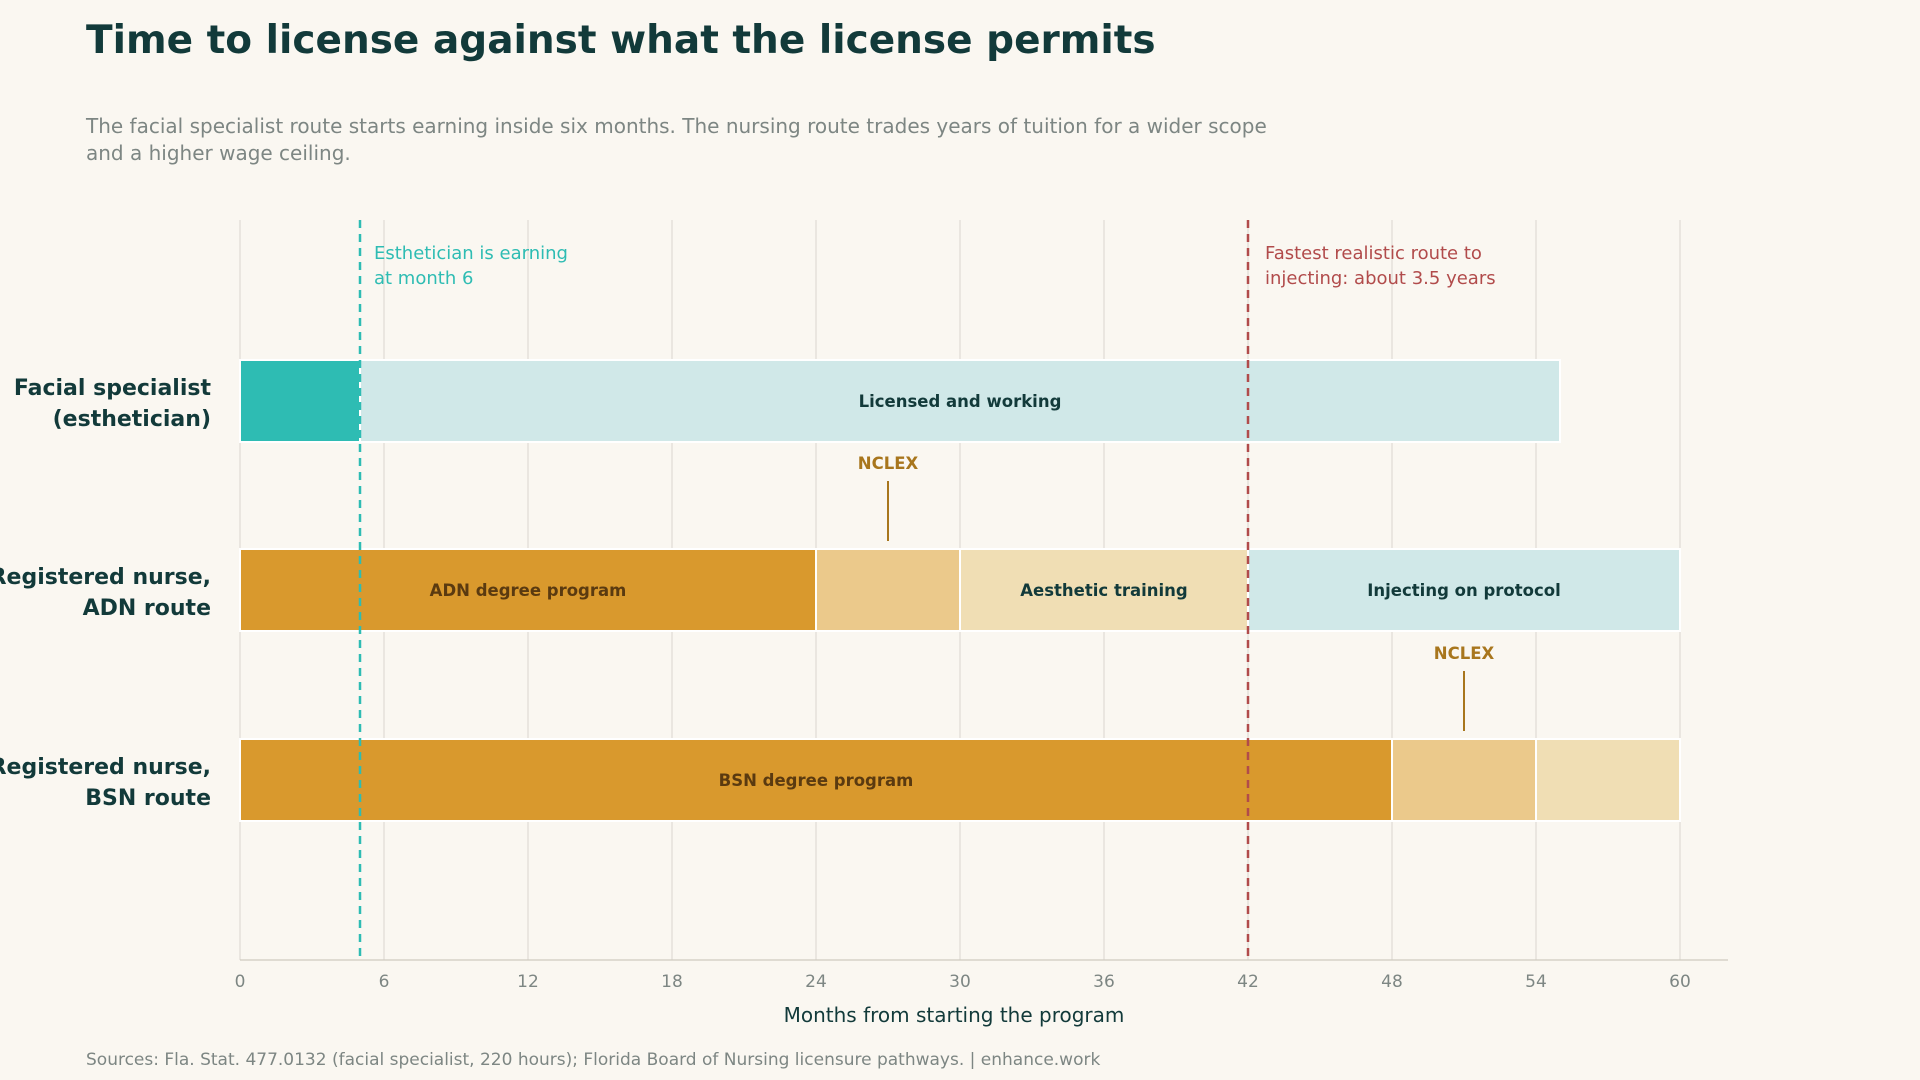 This screenshot has height=1080, width=1920. I want to click on x-tick-label: 60, so click(1680, 982).